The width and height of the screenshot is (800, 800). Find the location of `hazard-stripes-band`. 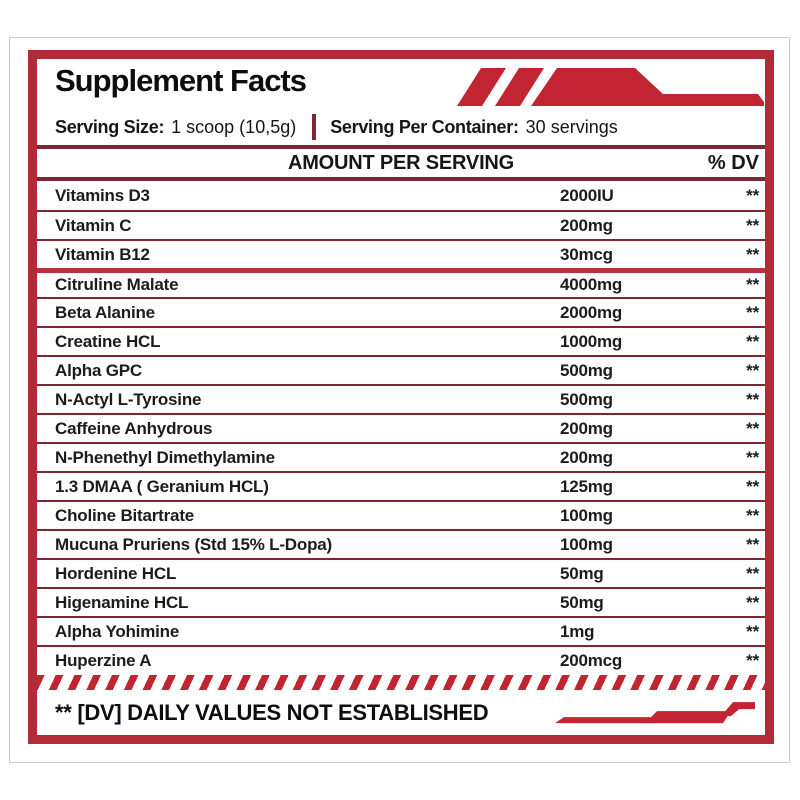

hazard-stripes-band is located at coordinates (401, 682).